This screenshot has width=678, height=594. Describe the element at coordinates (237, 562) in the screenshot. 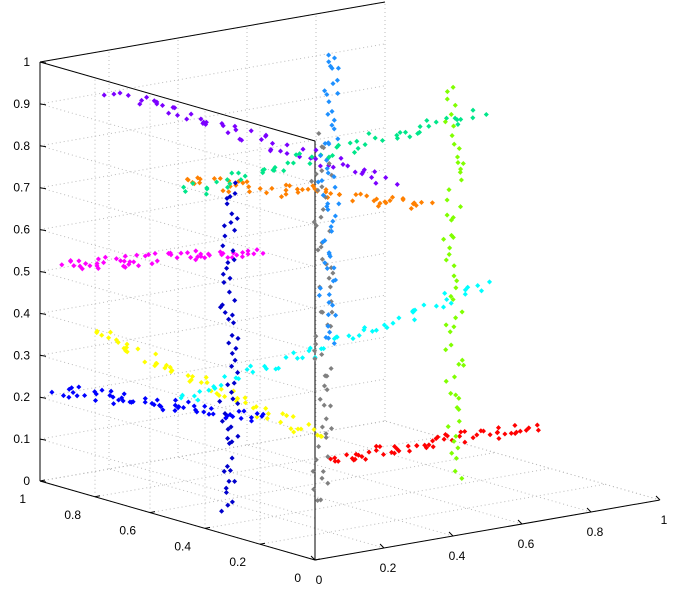

I see `y-tick-label: 0.2` at that location.